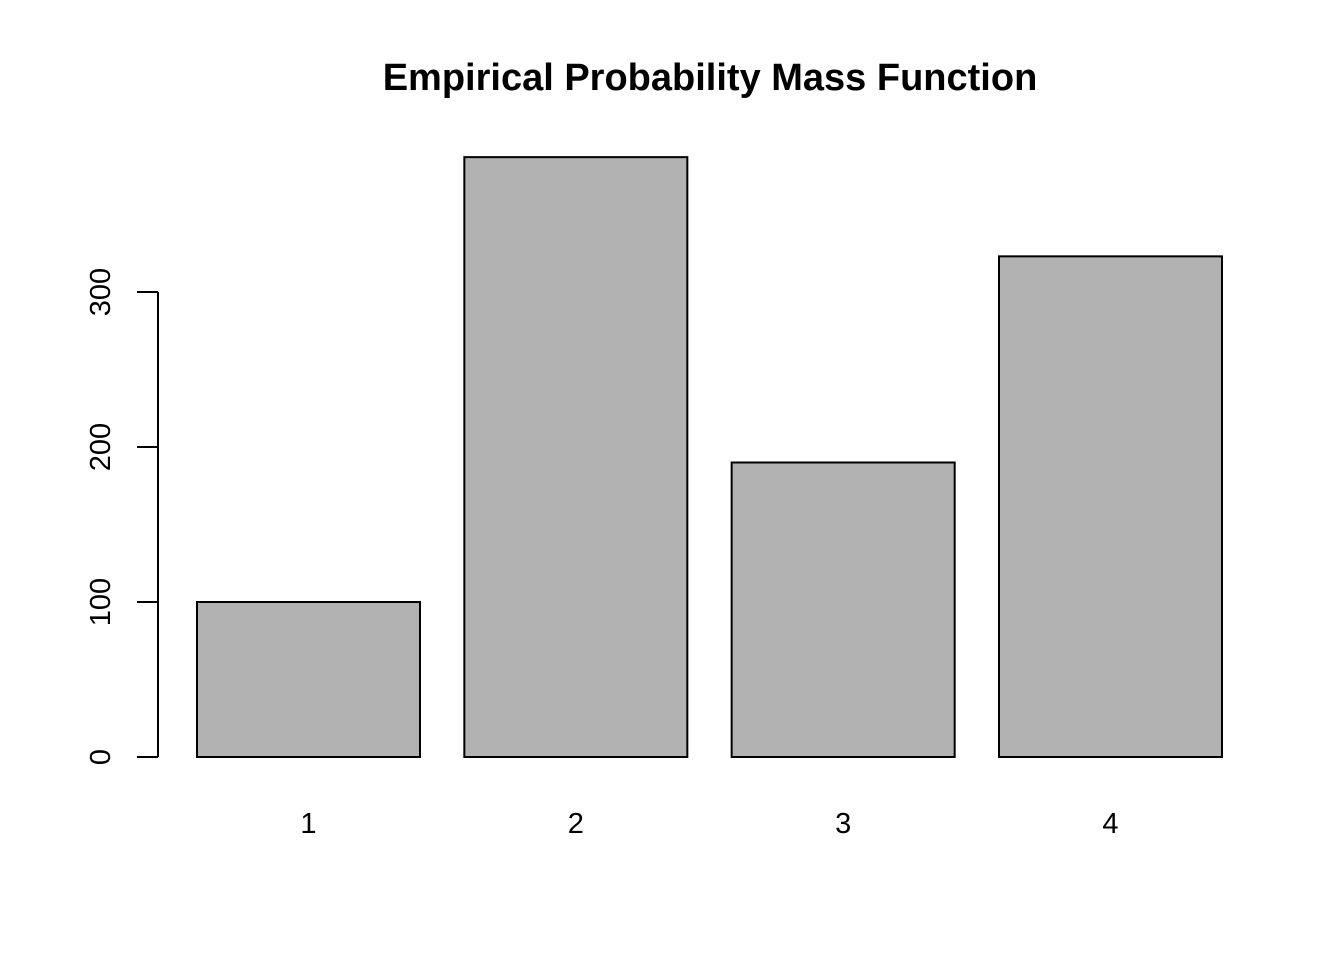 This screenshot has width=1344, height=960. Describe the element at coordinates (101, 602) in the screenshot. I see `y-tick-label: 100` at that location.